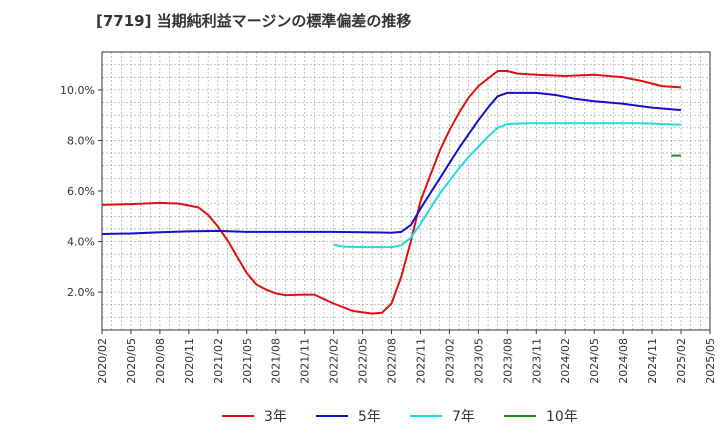 The width and height of the screenshot is (720, 440). What do you see at coordinates (334, 361) in the screenshot?
I see `x-tick-label: 2022/02` at bounding box center [334, 361].